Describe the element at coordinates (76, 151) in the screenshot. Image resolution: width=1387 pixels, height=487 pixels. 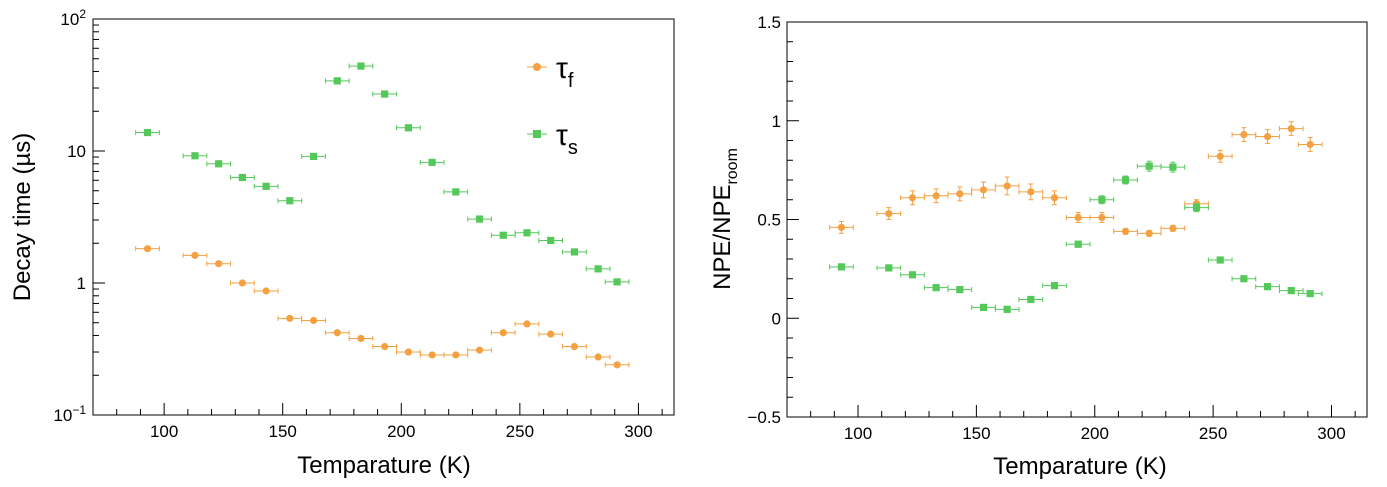
I see `y-tick-label: 10` at that location.